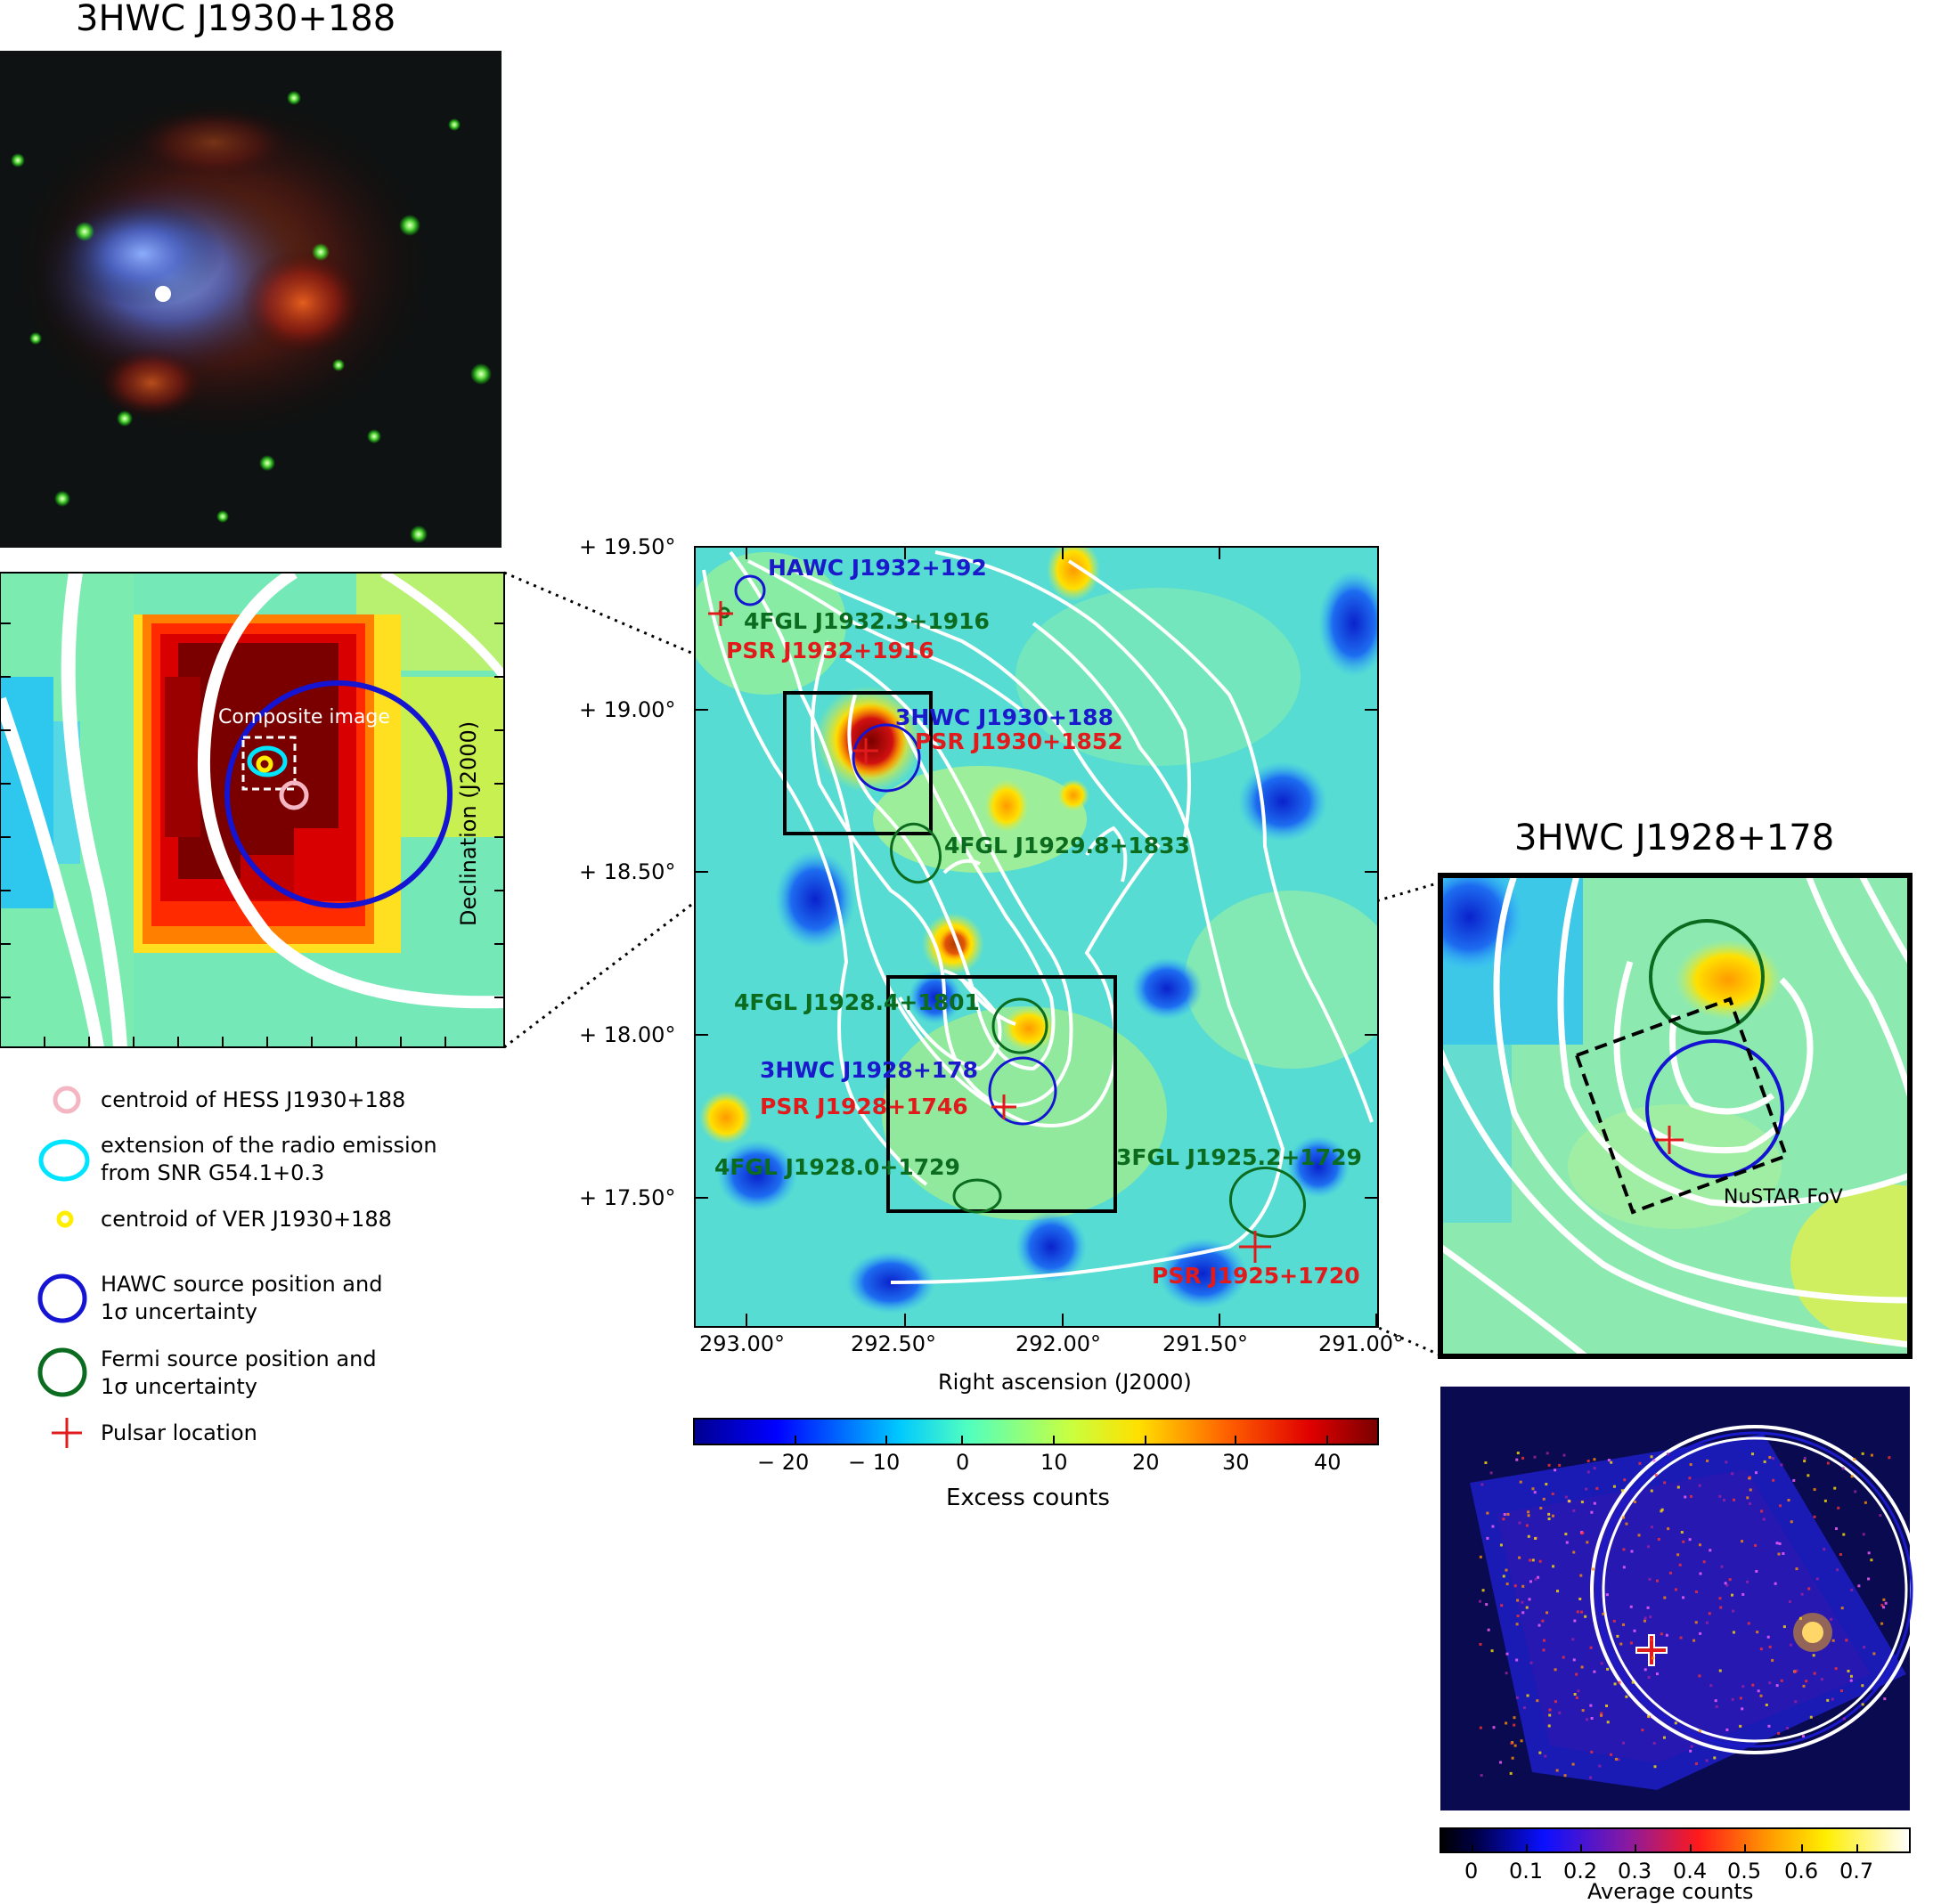 The height and width of the screenshot is (1904, 1933). Describe the element at coordinates (1256, 1276) in the screenshot. I see `label-psr-j1925: PSR J1925+1720` at that location.